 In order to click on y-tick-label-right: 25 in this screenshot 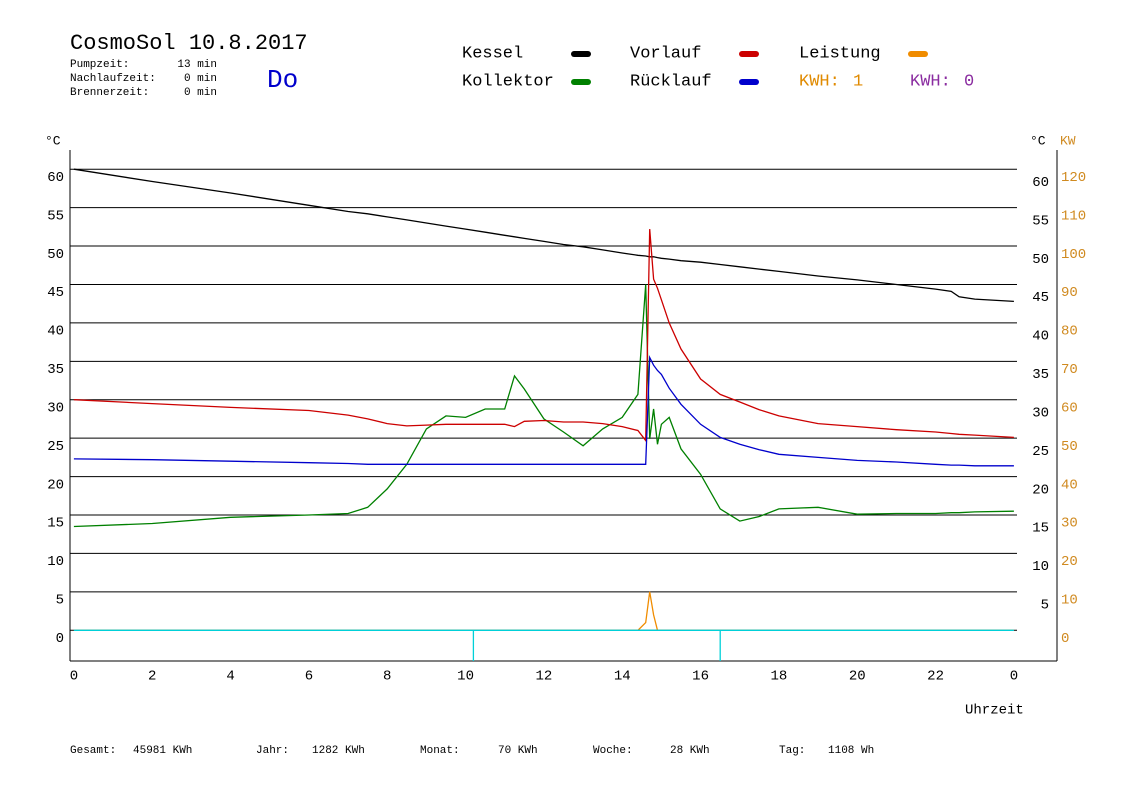, I will do `click(1040, 452)`.